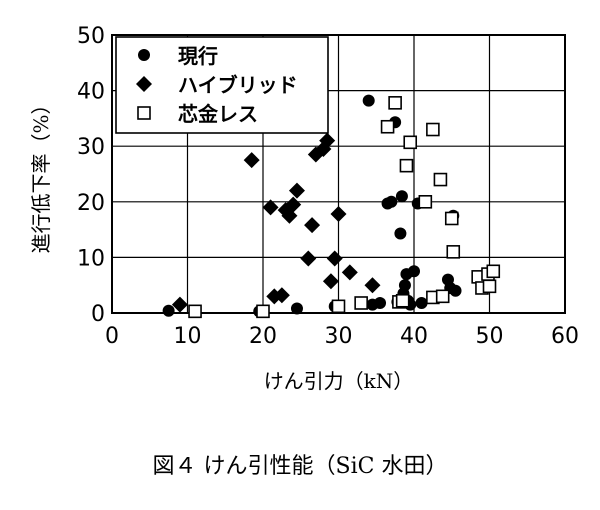 Image resolution: width=600 pixels, height=510 pixels. What do you see at coordinates (91, 203) in the screenshot?
I see `y-tick-label: 20` at bounding box center [91, 203].